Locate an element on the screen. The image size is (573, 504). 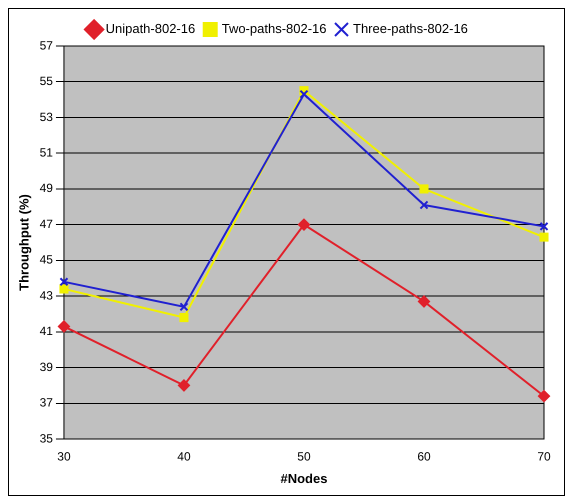
y-tick-label: 35 is located at coordinates (47, 438).